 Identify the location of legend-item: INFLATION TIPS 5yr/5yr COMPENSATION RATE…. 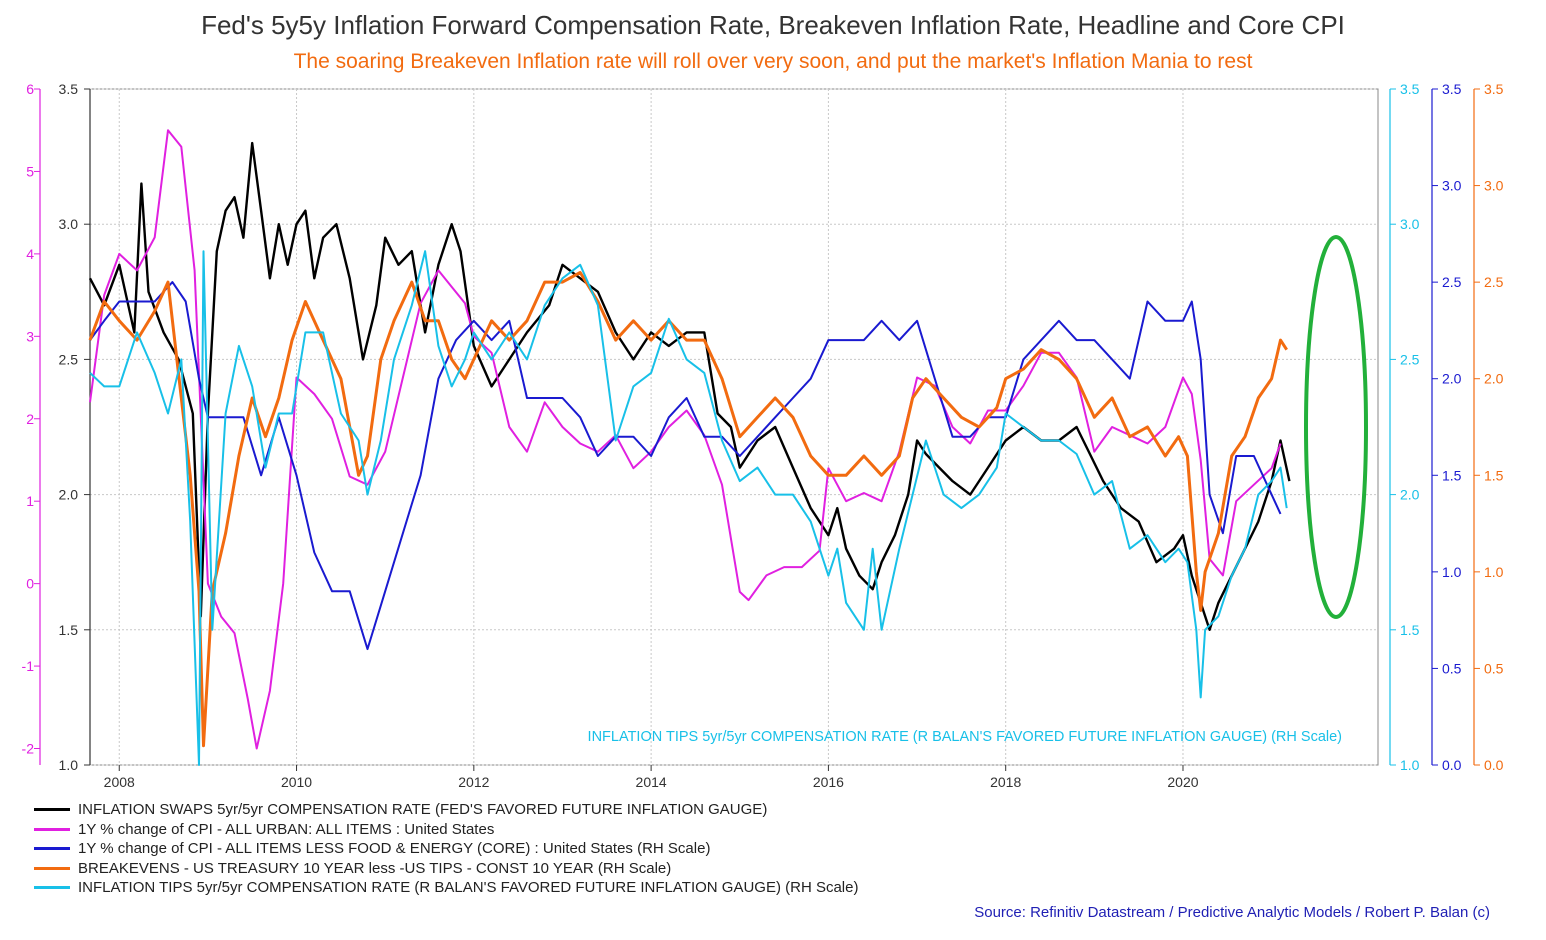
(446, 888).